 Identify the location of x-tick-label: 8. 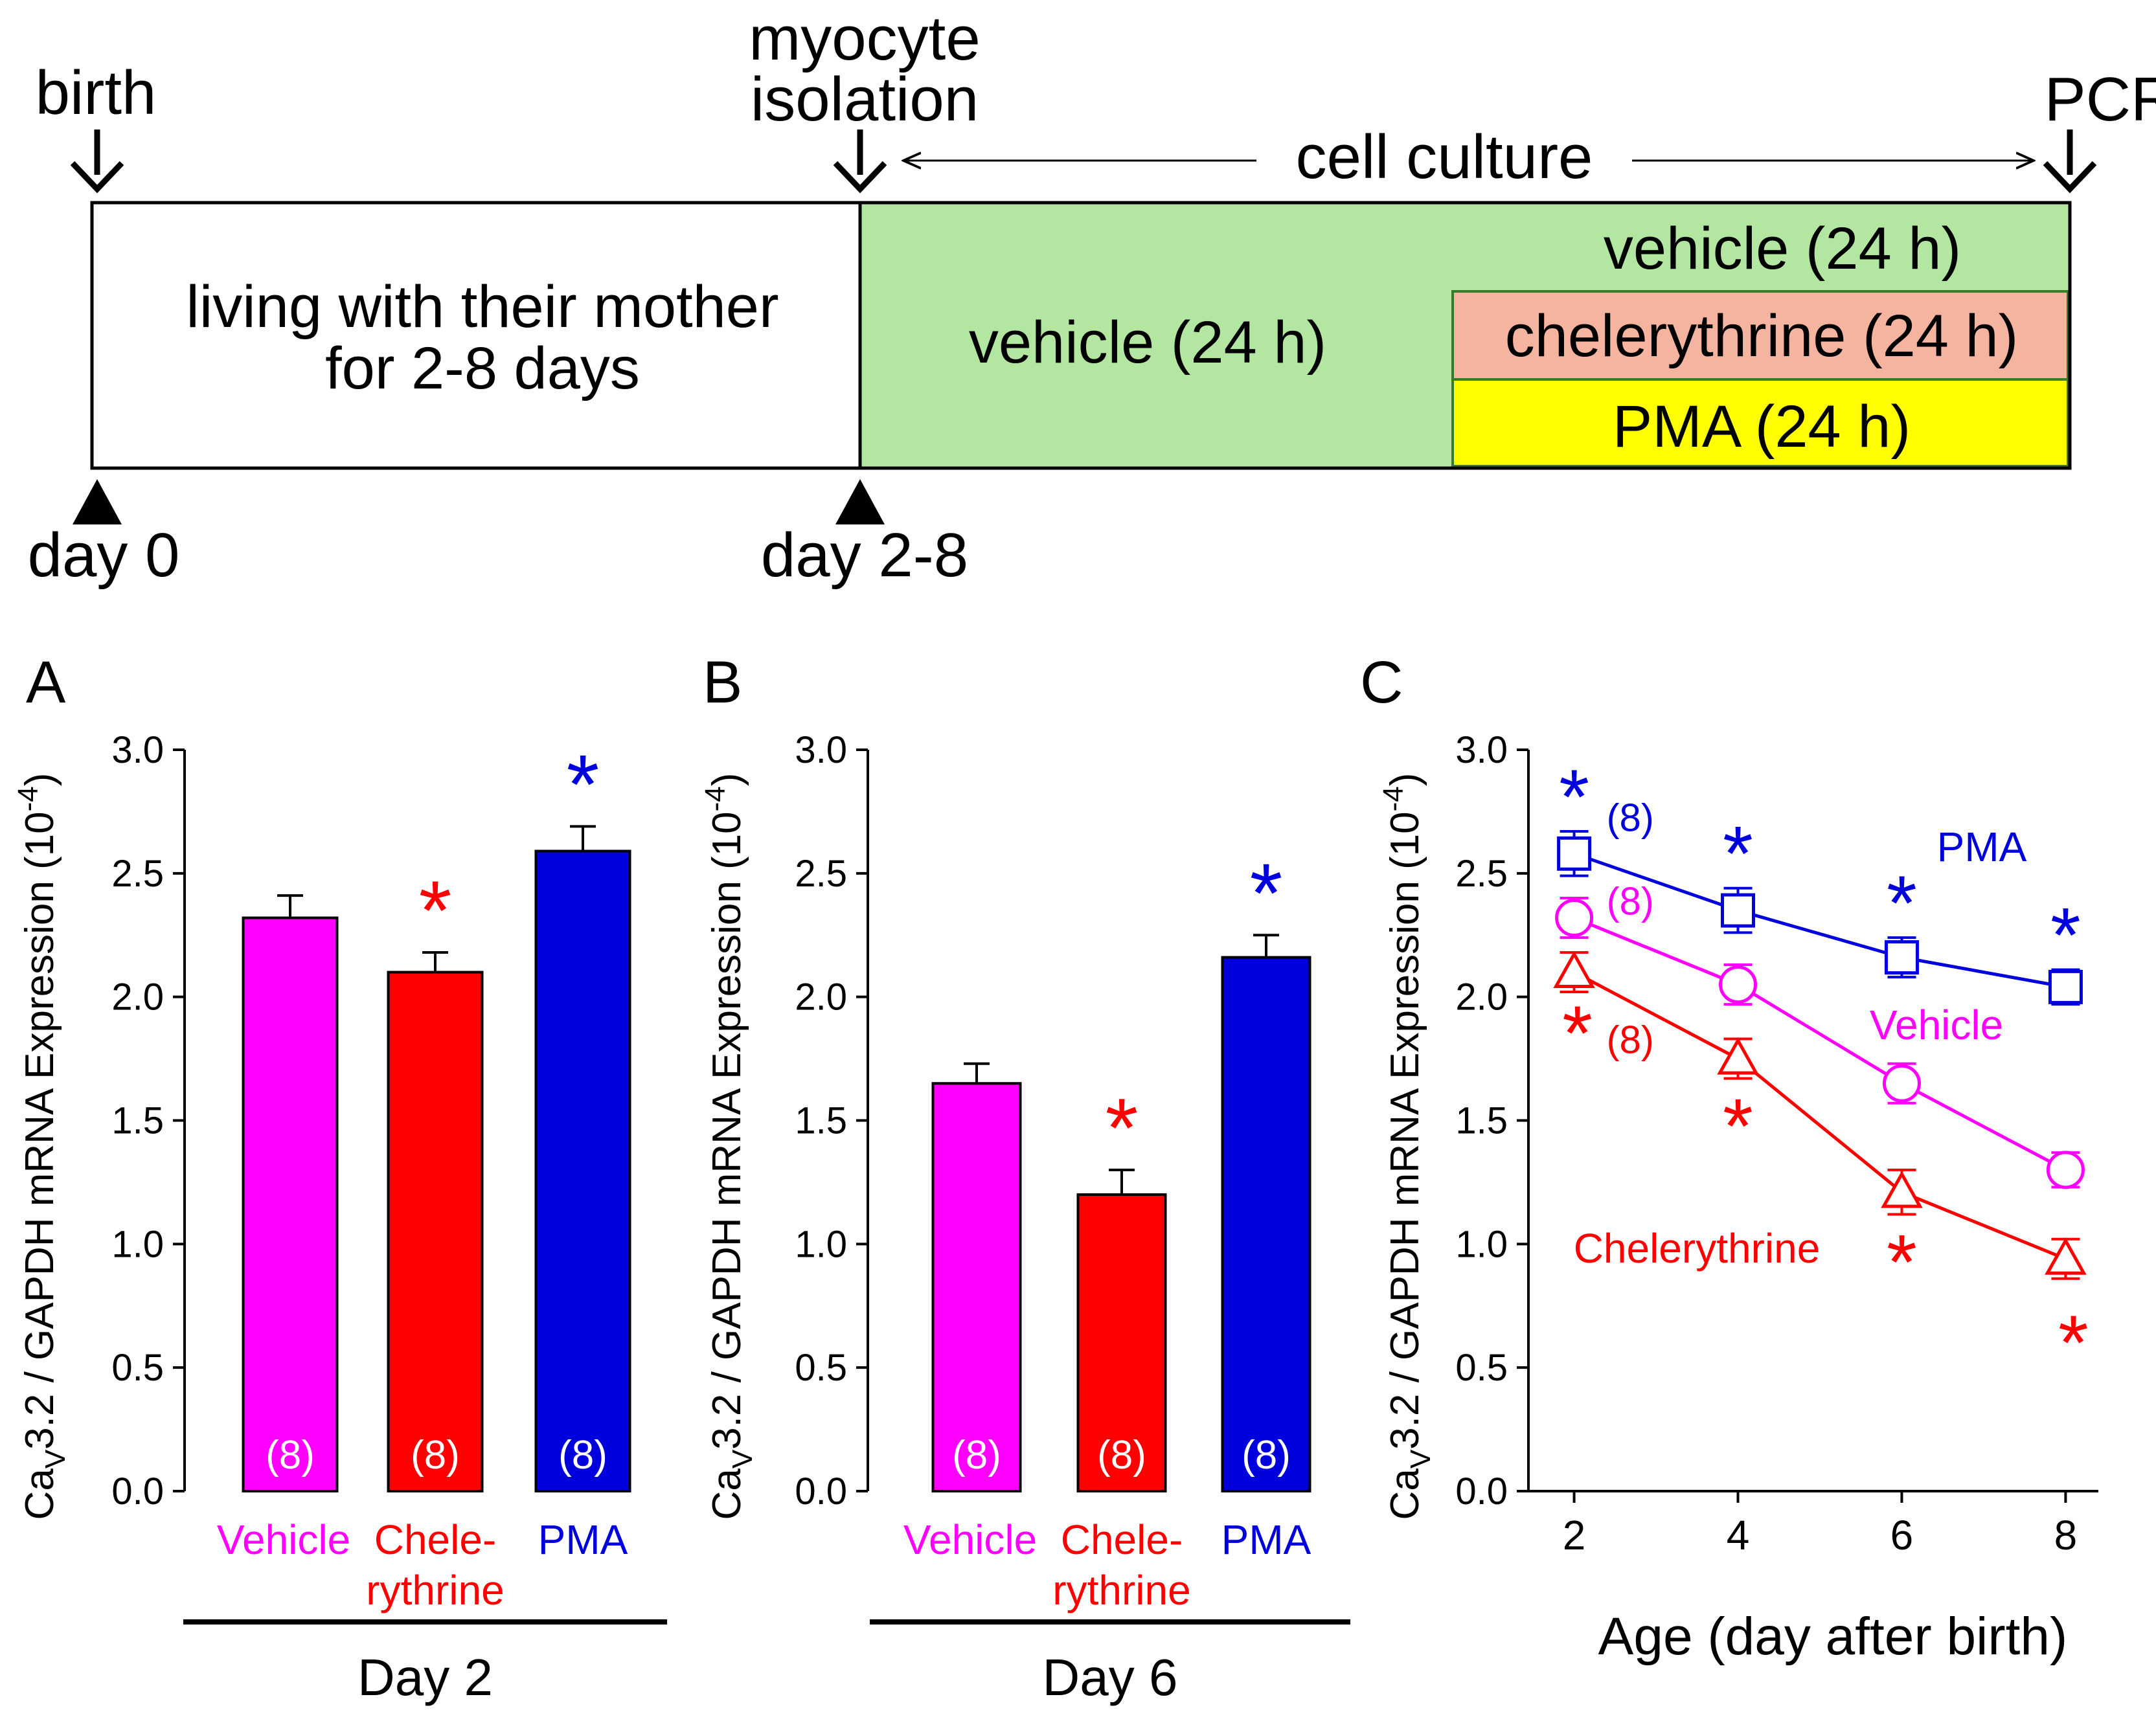
(2066, 1535).